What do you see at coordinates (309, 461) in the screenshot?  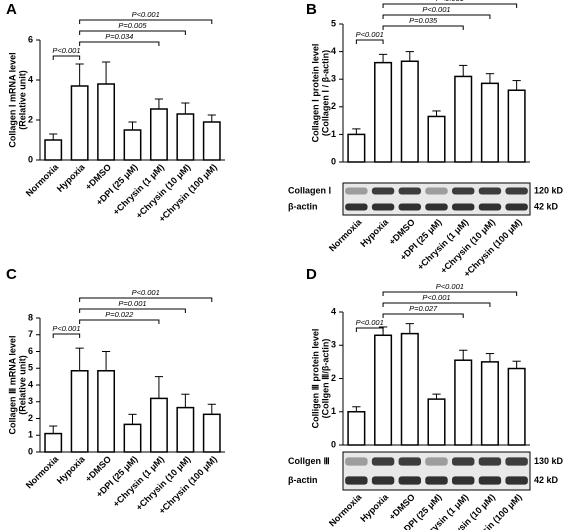 I see `blot-label: Collgen Ⅲ` at bounding box center [309, 461].